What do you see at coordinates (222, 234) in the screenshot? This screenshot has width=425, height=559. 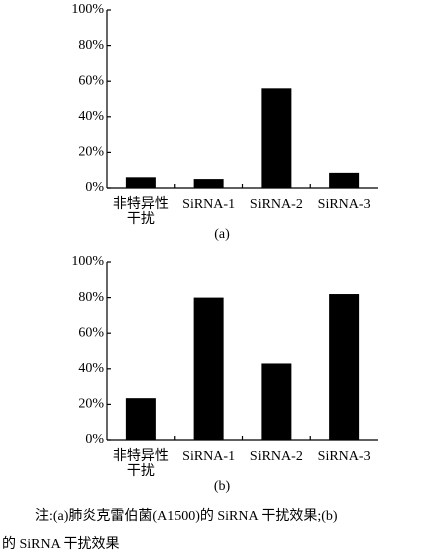 I see `chart-label: (a)` at bounding box center [222, 234].